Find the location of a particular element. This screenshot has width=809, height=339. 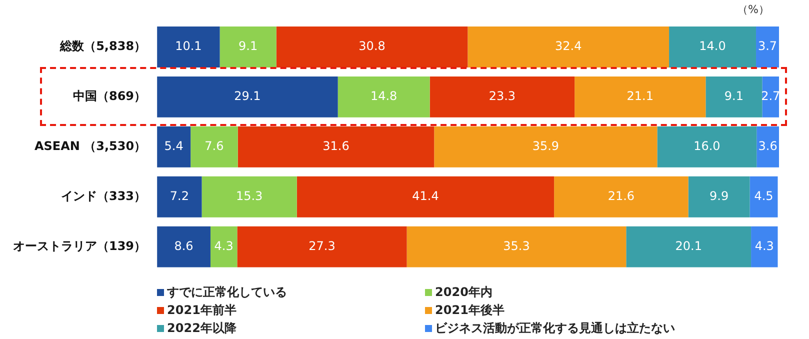

legend-label: ビジネス活動が正常化する見通しは立たない is located at coordinates (555, 328).